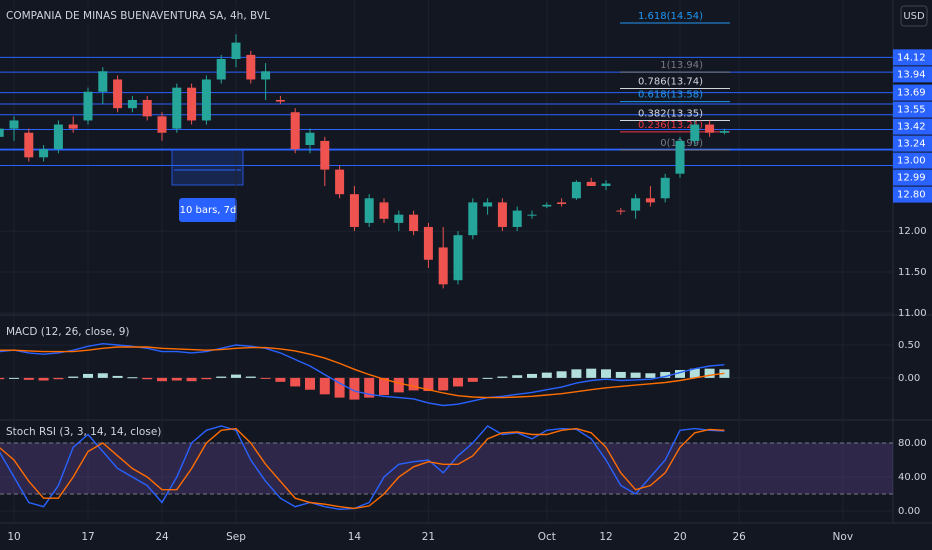 Image resolution: width=932 pixels, height=550 pixels. Describe the element at coordinates (911, 57) in the screenshot. I see `price-label: 14.12` at that location.